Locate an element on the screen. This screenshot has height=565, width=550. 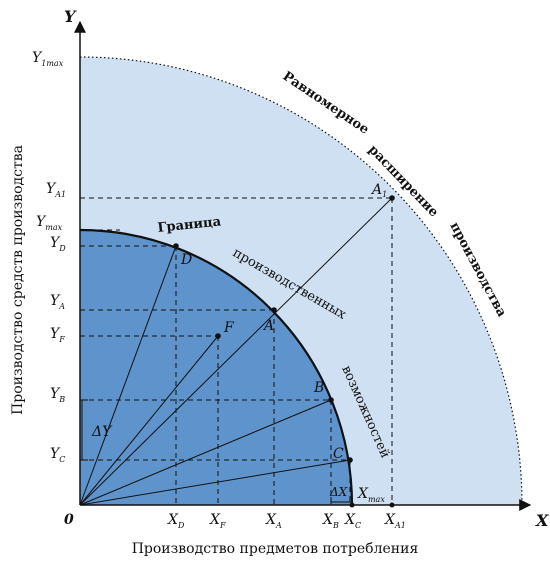
point-d-dot is located at coordinates (176, 246).